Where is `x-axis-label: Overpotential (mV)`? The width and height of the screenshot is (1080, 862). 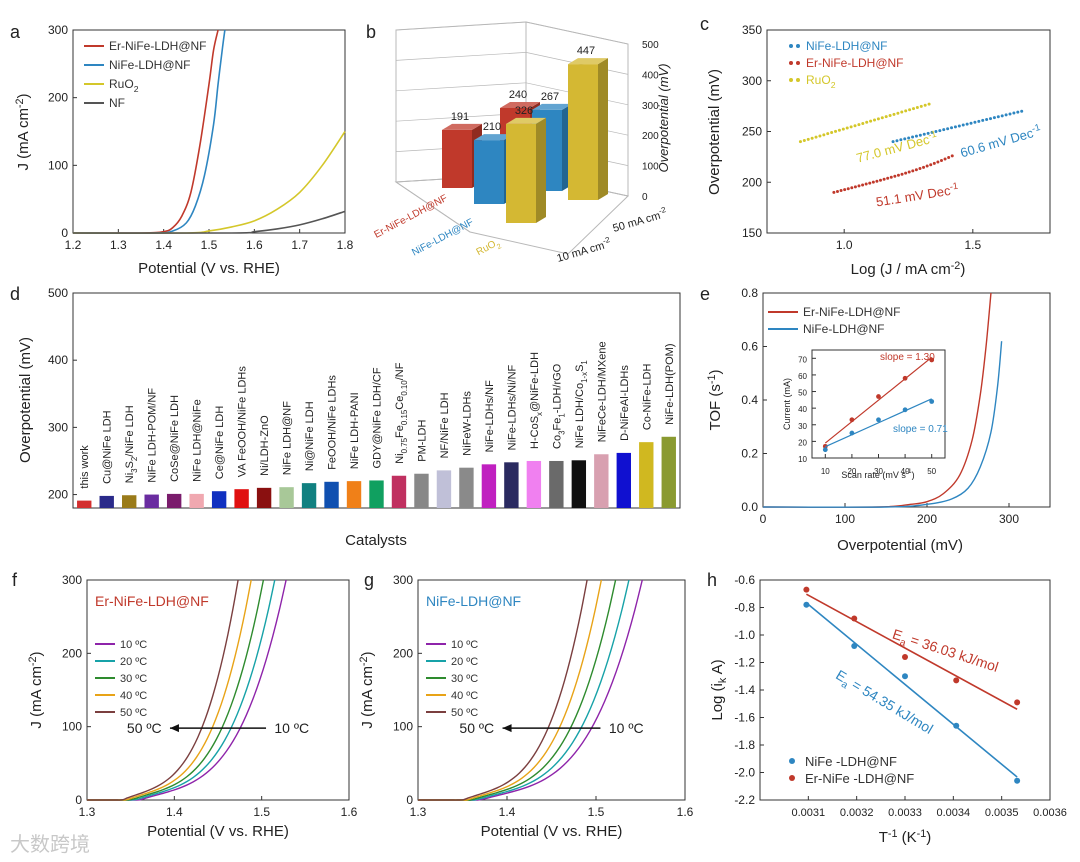
x-axis-label: Overpotential (mV) is located at coordinates (900, 545).